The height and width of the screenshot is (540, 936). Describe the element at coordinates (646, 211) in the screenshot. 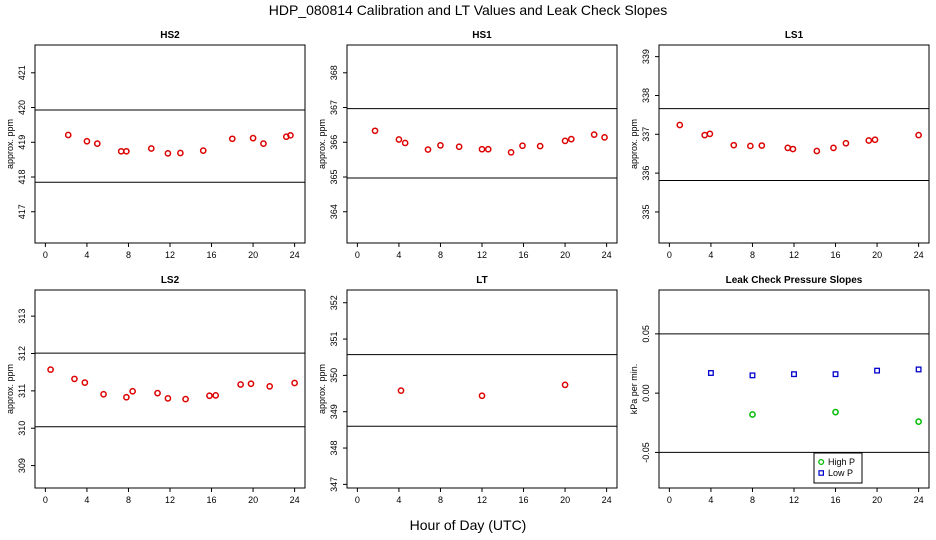

I see `y-tick-label: 335` at that location.